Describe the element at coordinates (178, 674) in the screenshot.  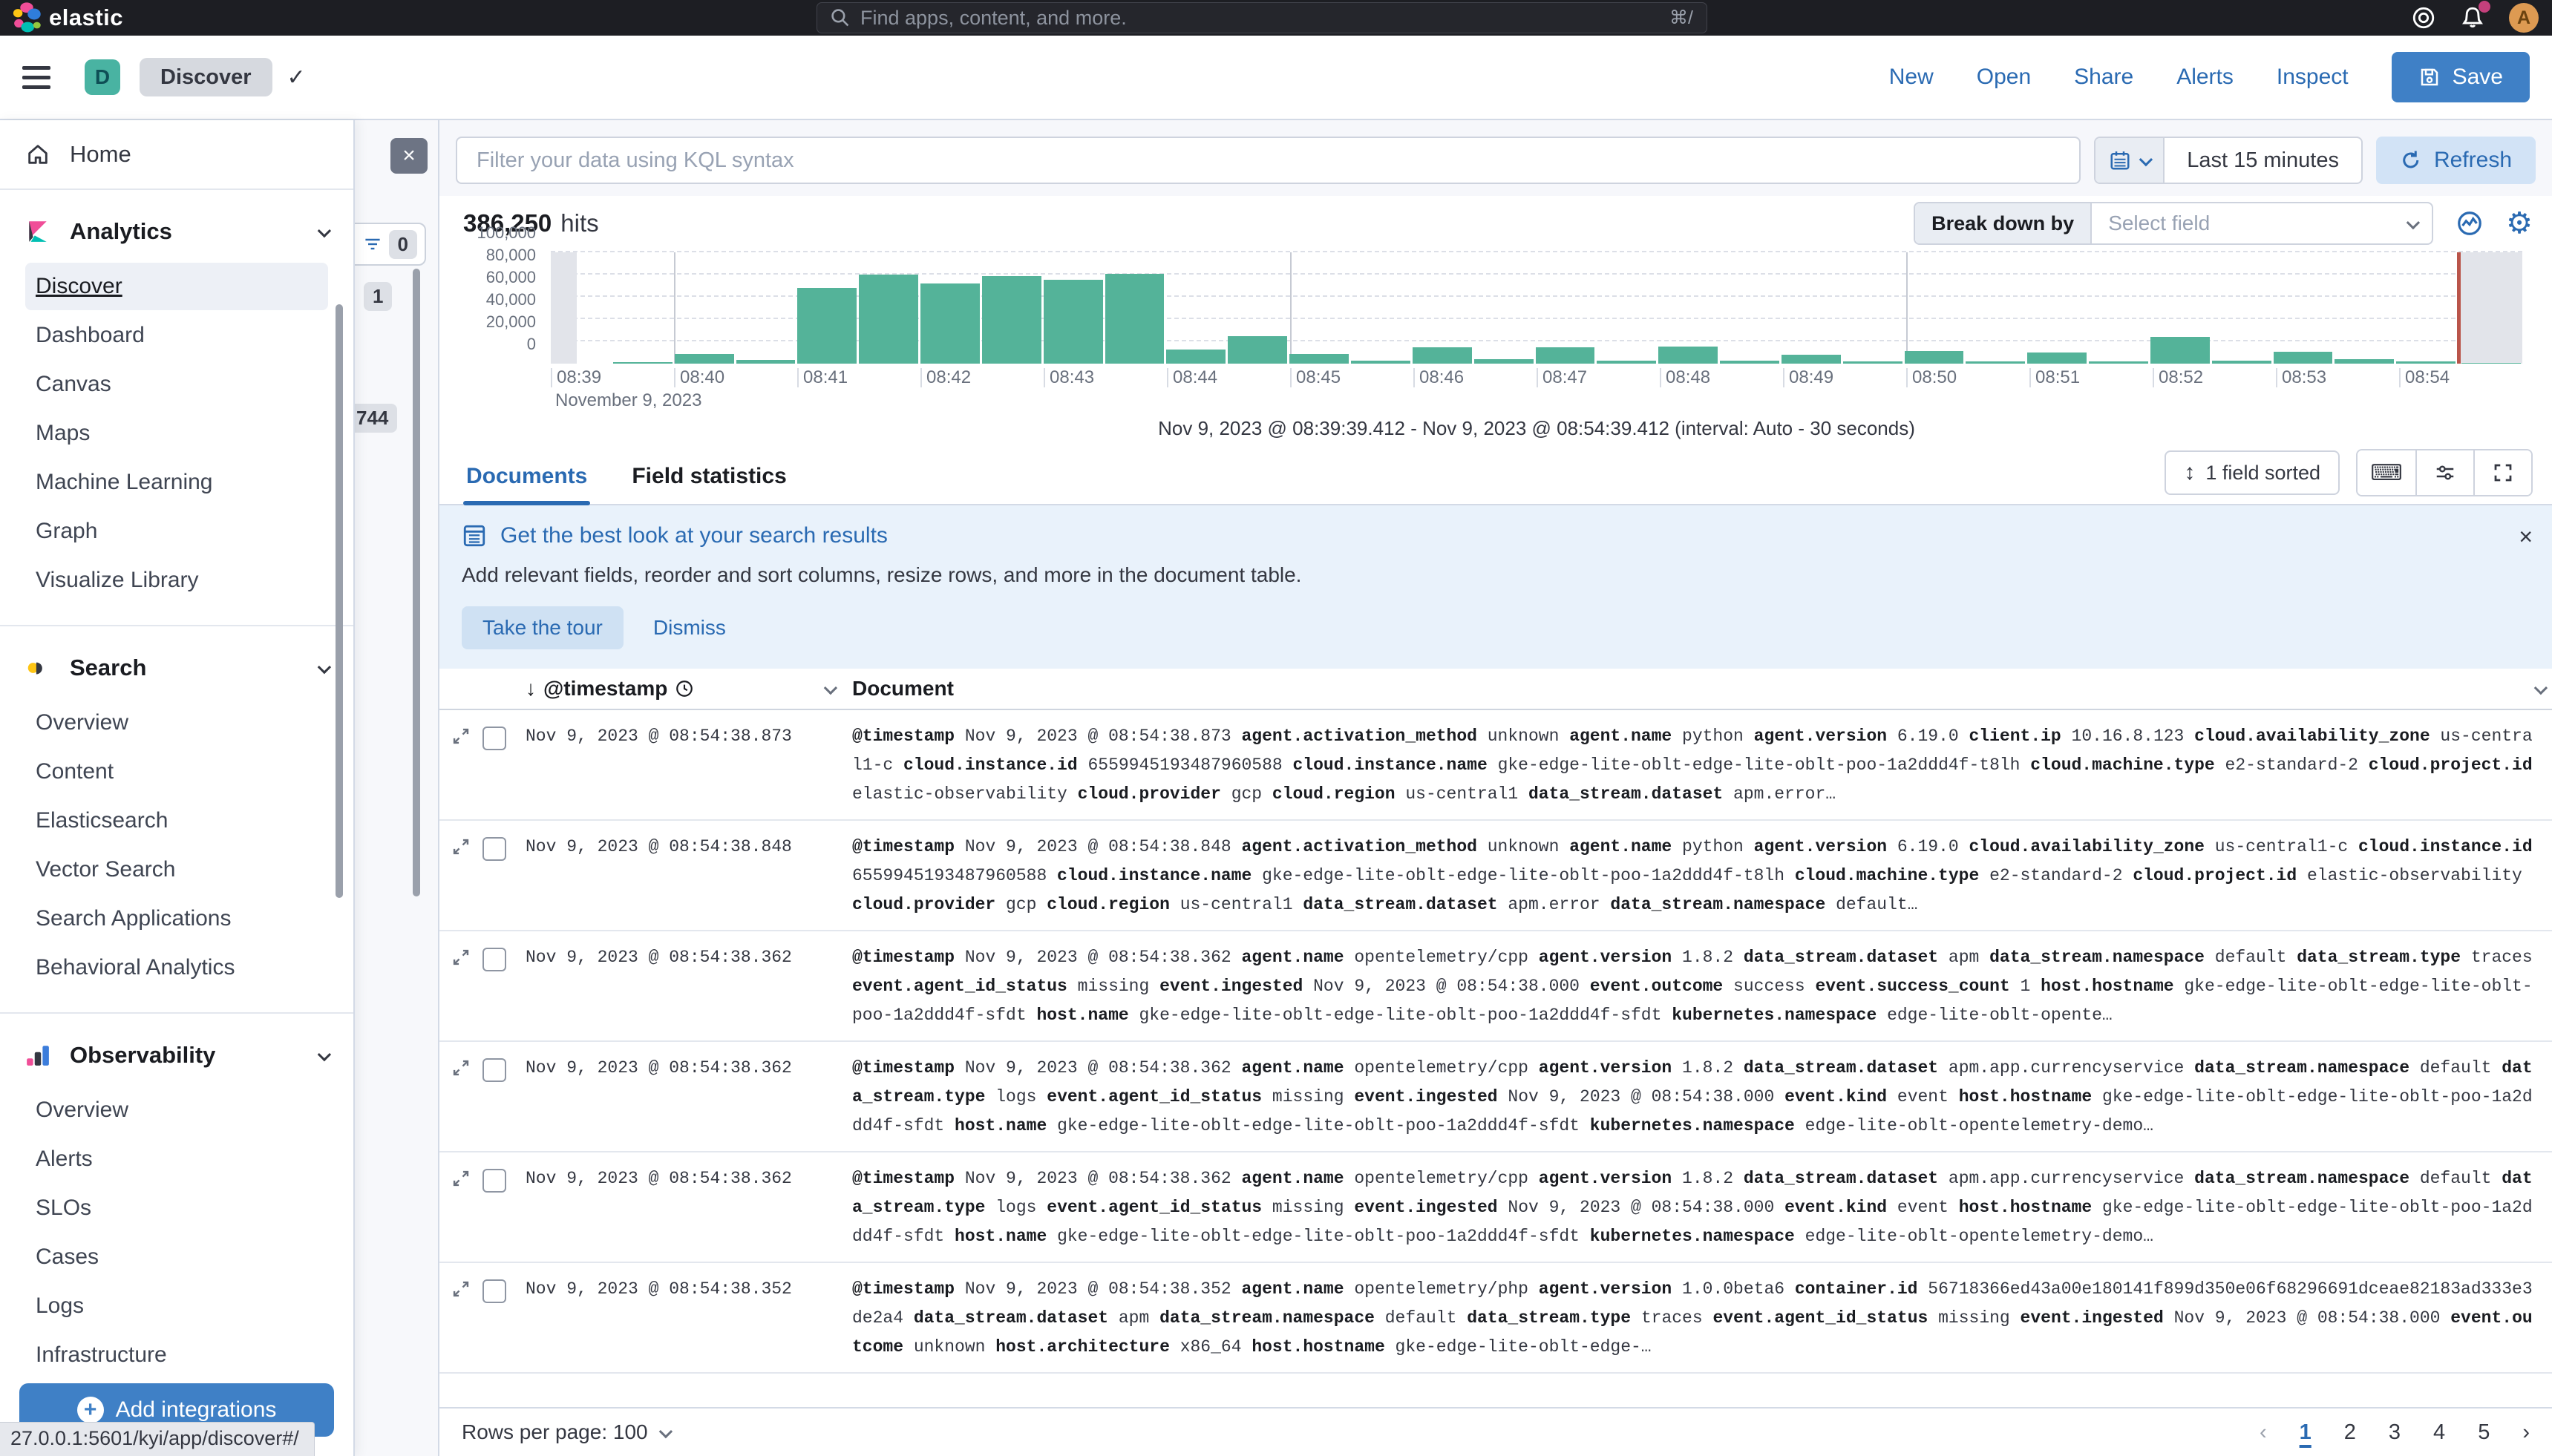
I see `sidebar-section-header: Search` at that location.